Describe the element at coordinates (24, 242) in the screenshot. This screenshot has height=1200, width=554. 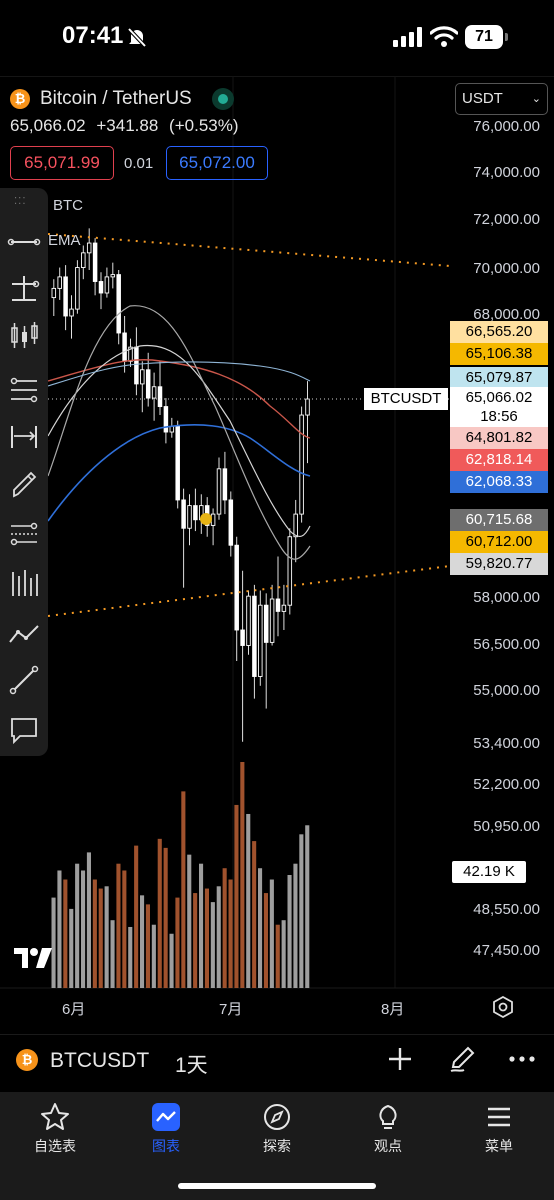
I see `crosshair-tool-icon` at that location.